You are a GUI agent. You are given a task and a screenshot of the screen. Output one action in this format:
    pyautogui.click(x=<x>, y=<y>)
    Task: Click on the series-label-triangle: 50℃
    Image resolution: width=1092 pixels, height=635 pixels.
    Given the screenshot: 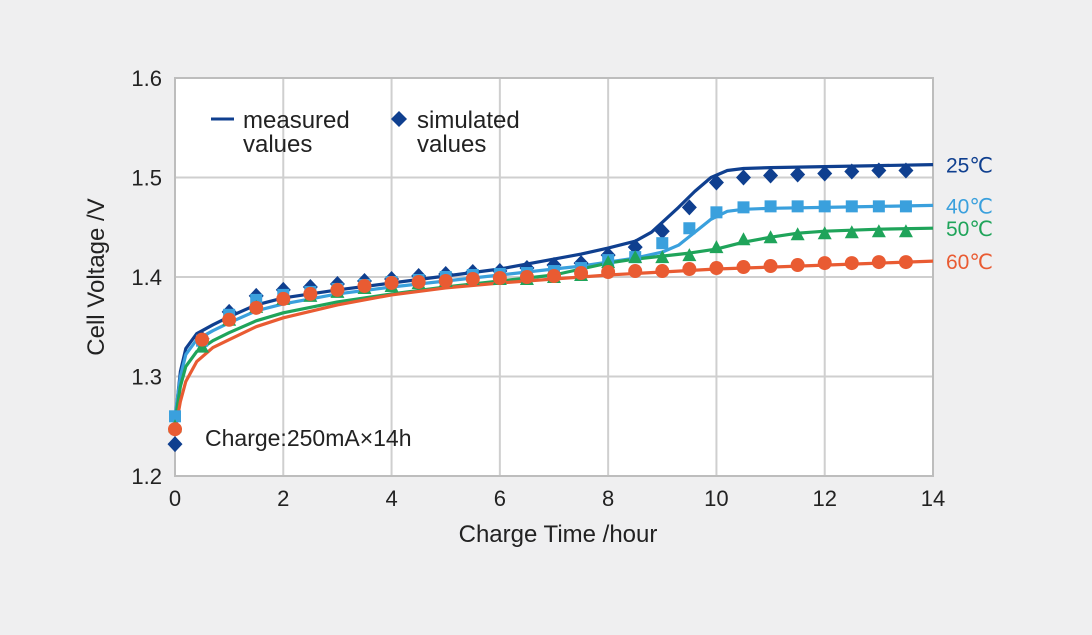 What is the action you would take?
    pyautogui.click(x=969, y=229)
    